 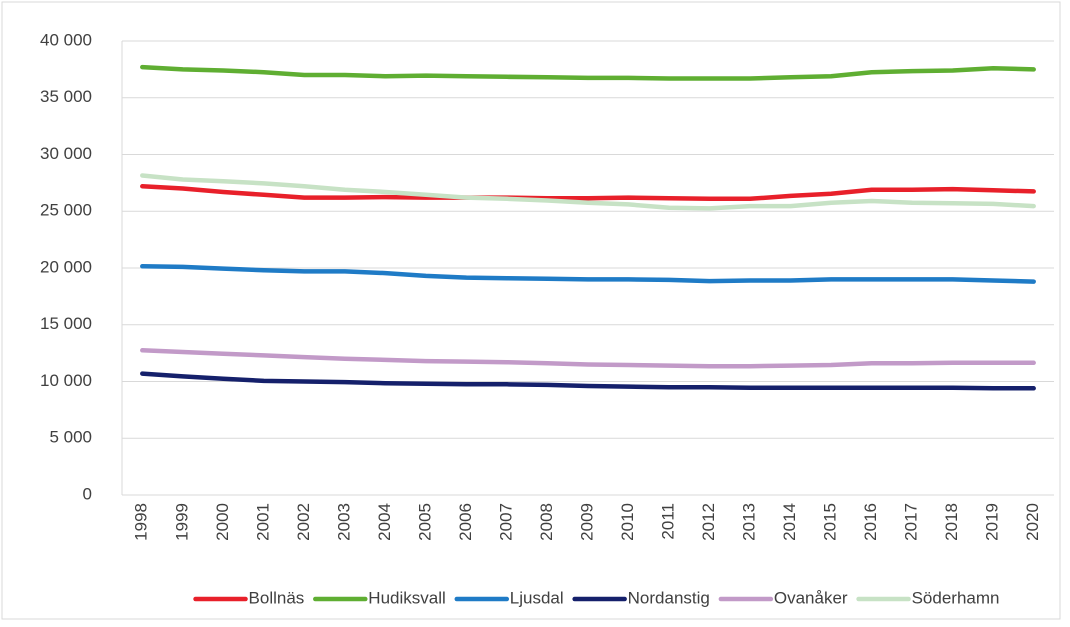 What do you see at coordinates (87, 493) in the screenshot?
I see `y-tick-label: 0` at bounding box center [87, 493].